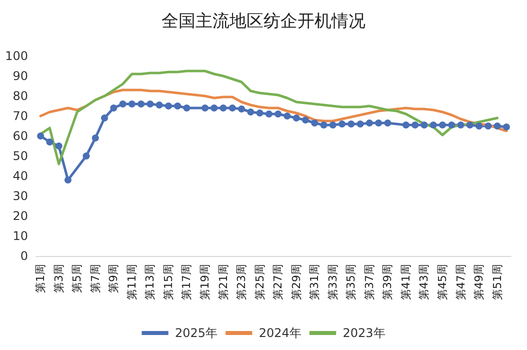 The width and height of the screenshot is (527, 350). Describe the element at coordinates (20, 156) in the screenshot. I see `y-tick-label: 50` at that location.